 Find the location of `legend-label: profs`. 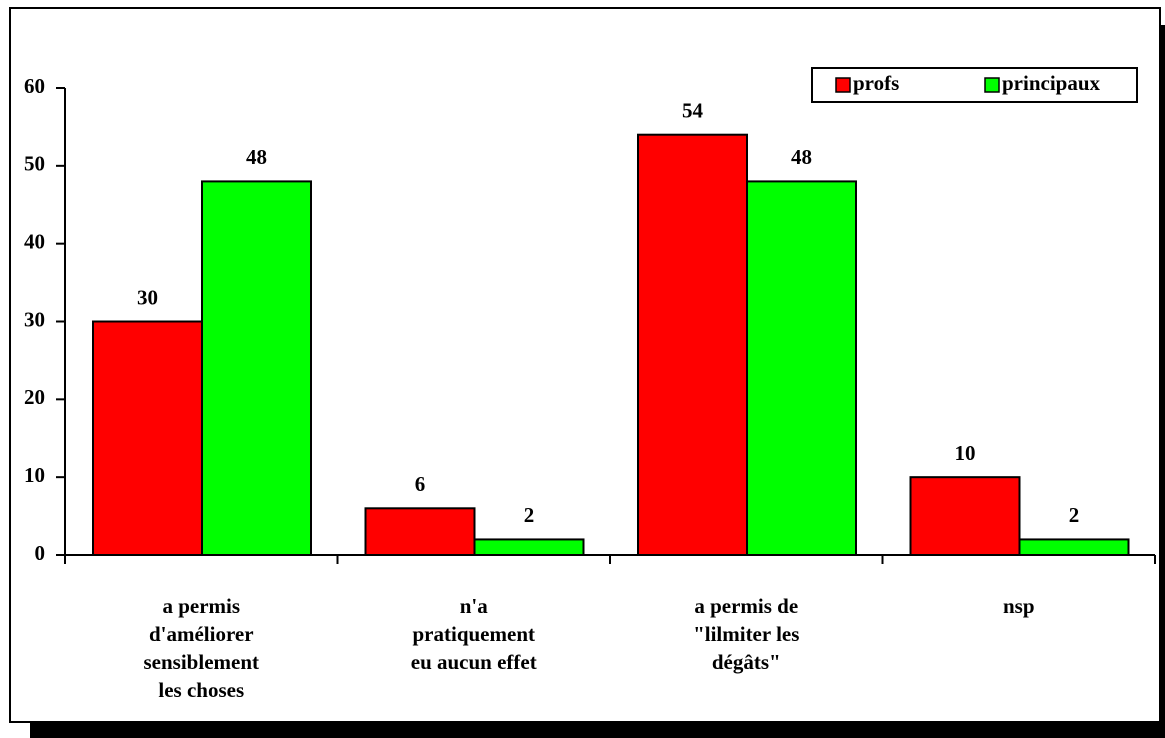

legend-label: profs is located at coordinates (876, 83).